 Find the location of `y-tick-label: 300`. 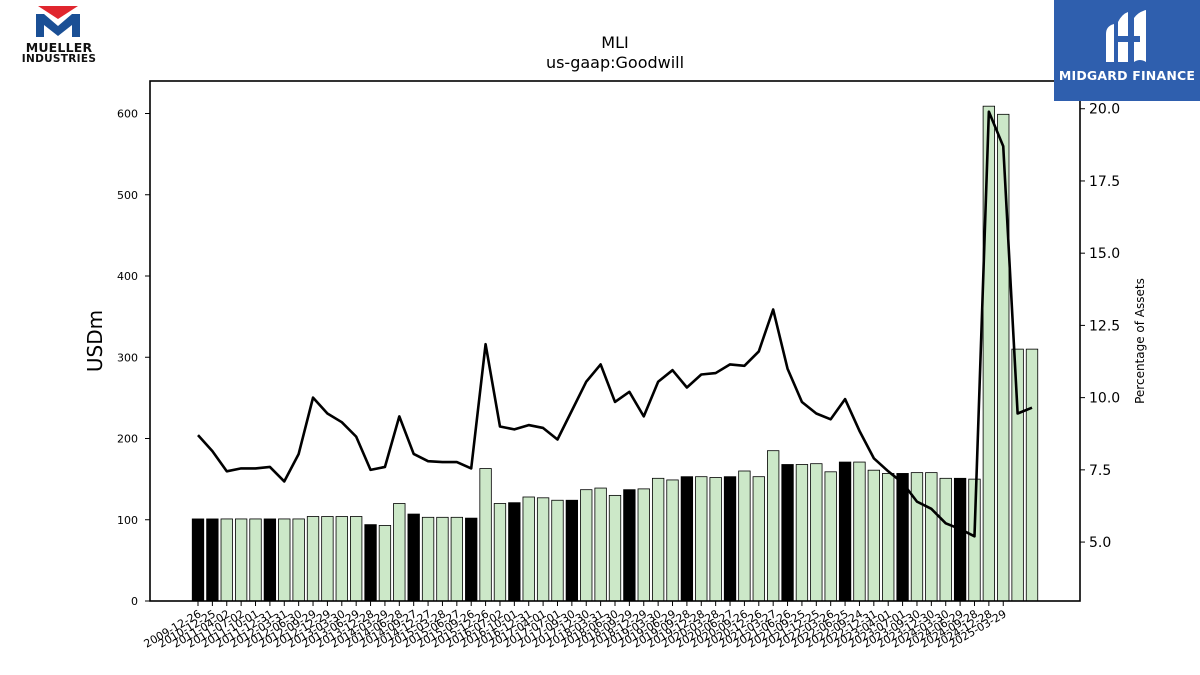

y-tick-label: 300 is located at coordinates (127, 357).